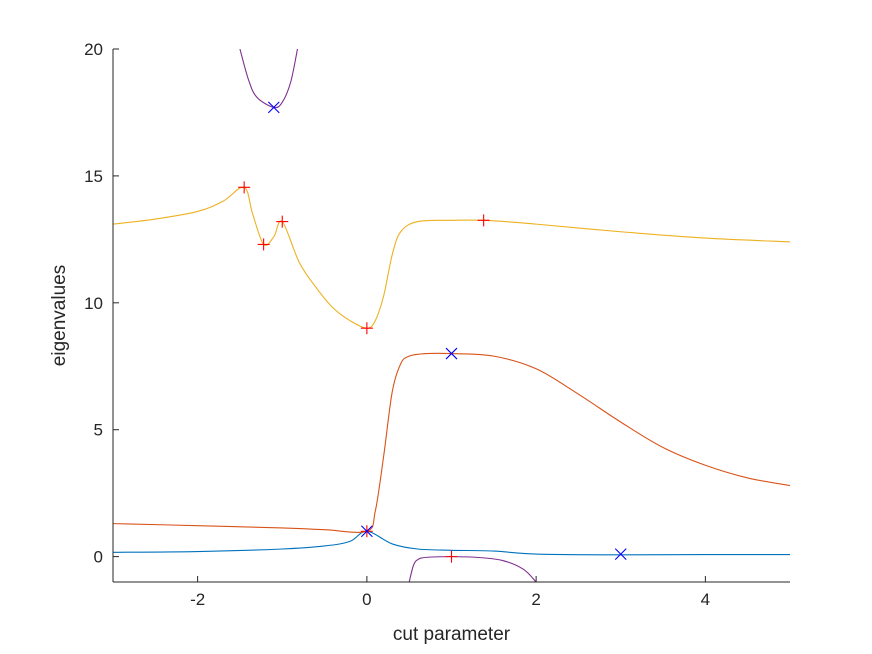  What do you see at coordinates (98, 430) in the screenshot?
I see `y-tick-label: 5` at bounding box center [98, 430].